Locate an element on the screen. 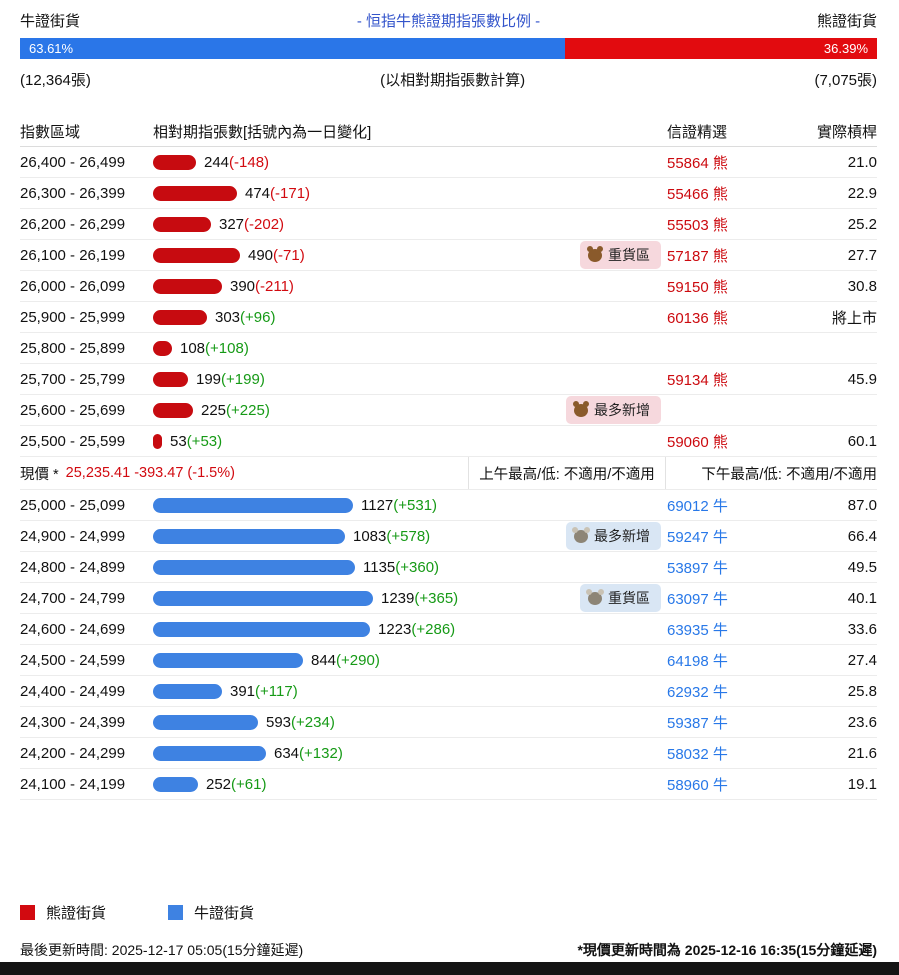 The width and height of the screenshot is (899, 975). contracts-value: 1223 is located at coordinates (395, 629).